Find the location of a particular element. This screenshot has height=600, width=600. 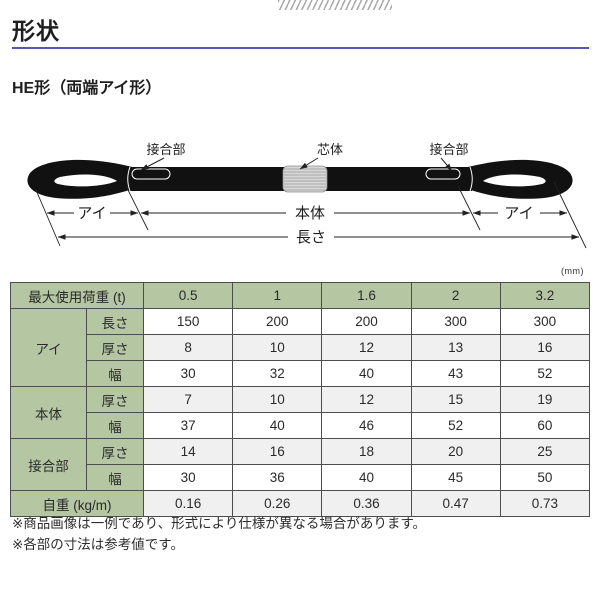

capacity-value: 0.5 is located at coordinates (188, 295).